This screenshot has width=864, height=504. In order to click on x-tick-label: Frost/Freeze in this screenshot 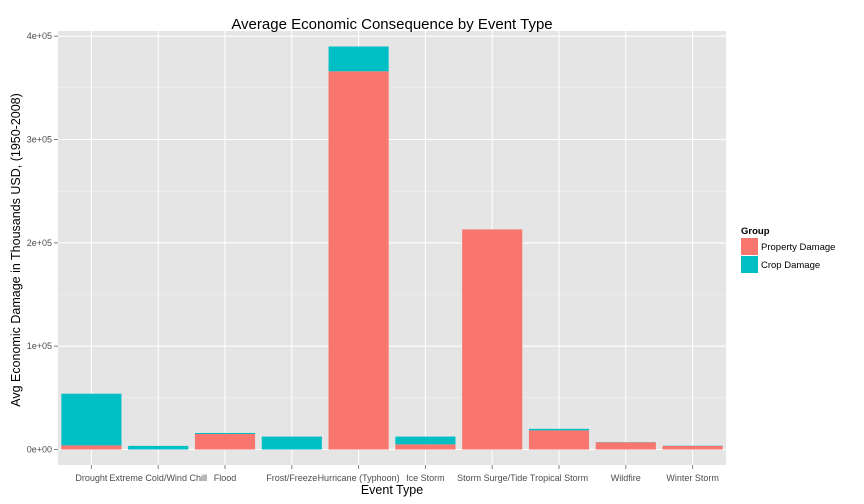, I will do `click(291, 478)`.